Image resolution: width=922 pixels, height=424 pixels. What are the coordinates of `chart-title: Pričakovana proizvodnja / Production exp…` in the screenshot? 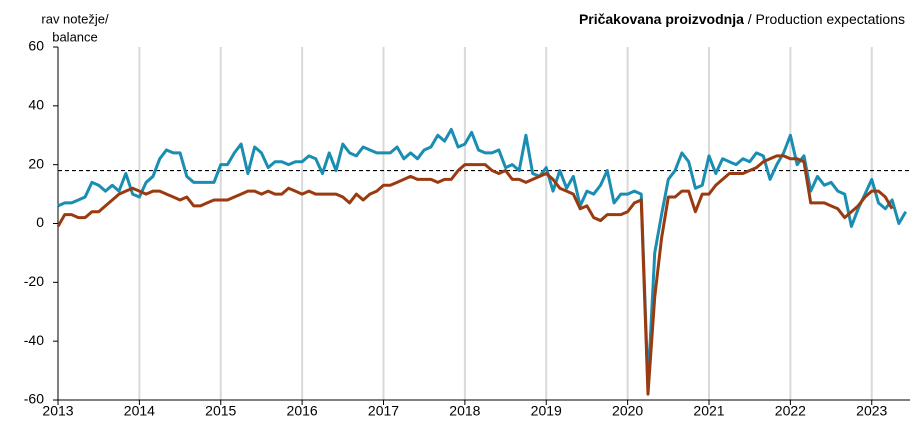 It's located at (742, 19).